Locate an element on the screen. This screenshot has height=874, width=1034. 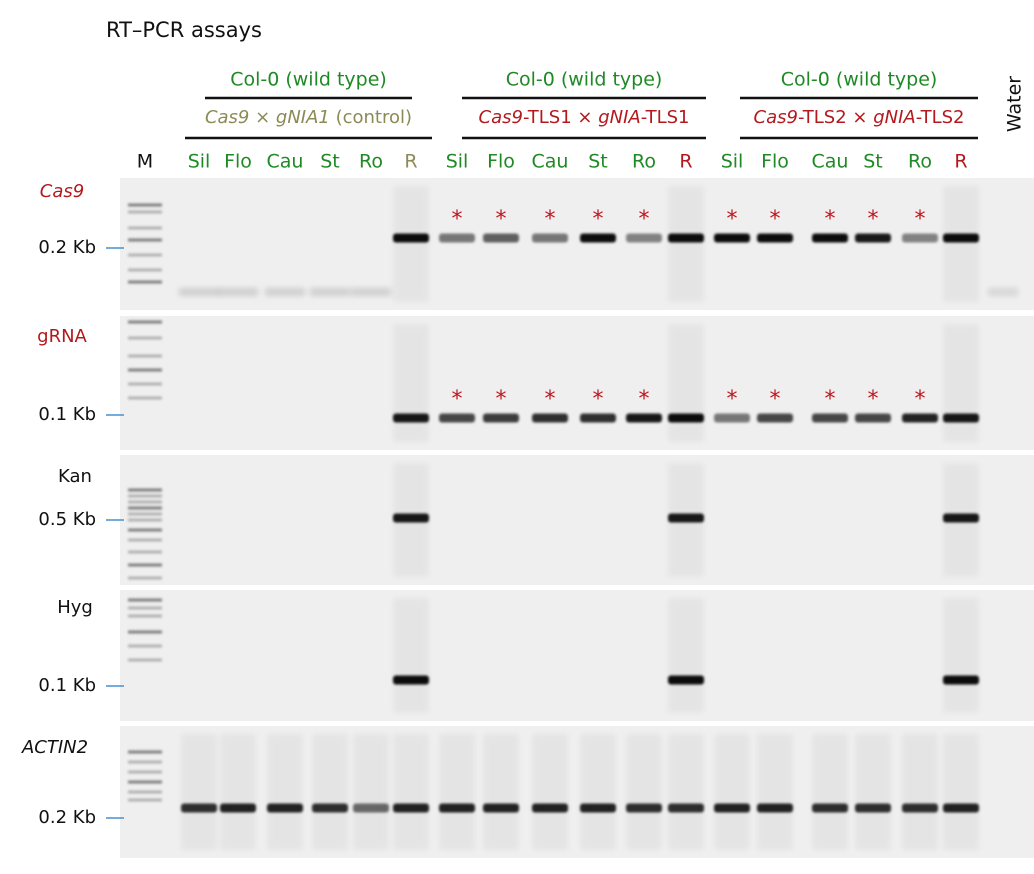
water-lane-label: Water is located at coordinates (1015, 104).